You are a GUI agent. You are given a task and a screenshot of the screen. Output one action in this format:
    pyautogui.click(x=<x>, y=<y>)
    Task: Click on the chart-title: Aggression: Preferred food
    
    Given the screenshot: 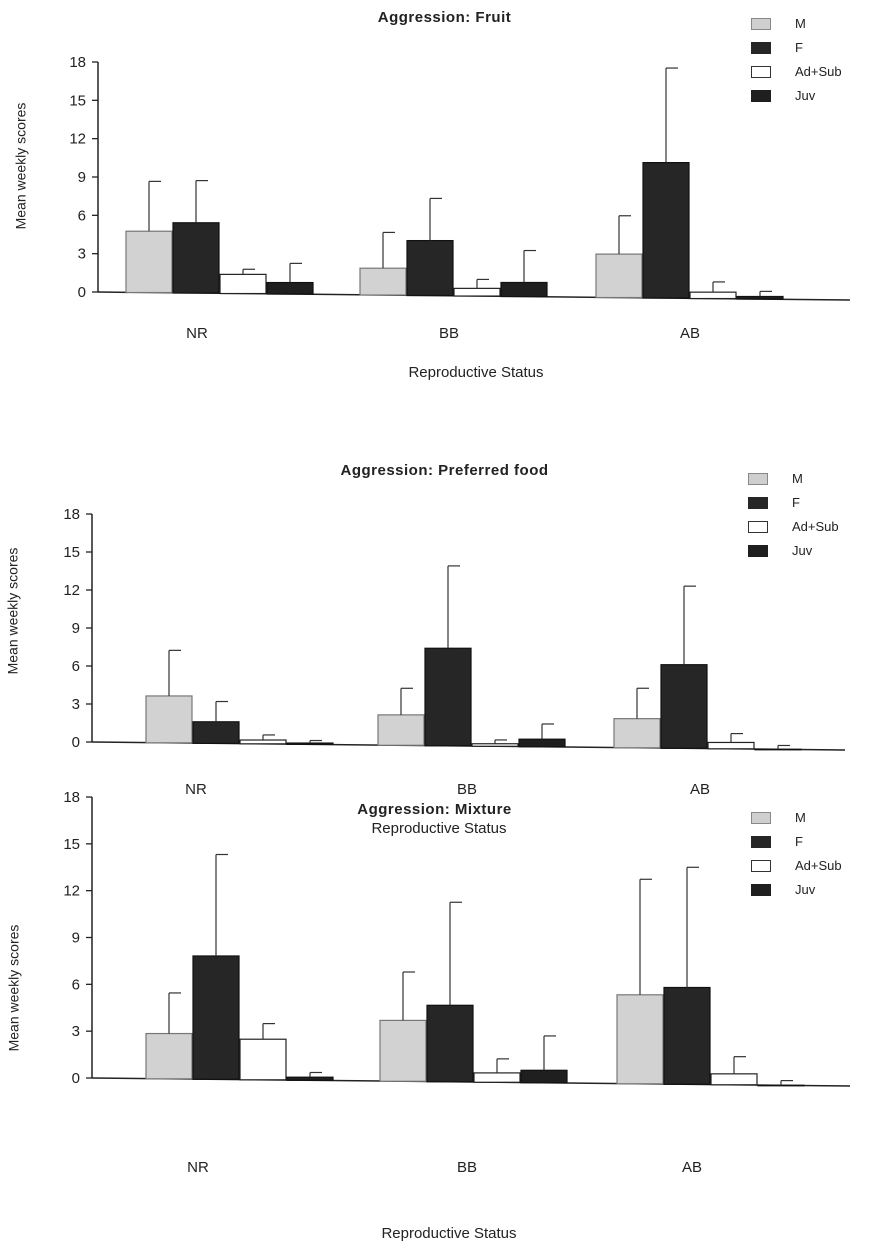 What is the action you would take?
    pyautogui.click(x=444, y=470)
    